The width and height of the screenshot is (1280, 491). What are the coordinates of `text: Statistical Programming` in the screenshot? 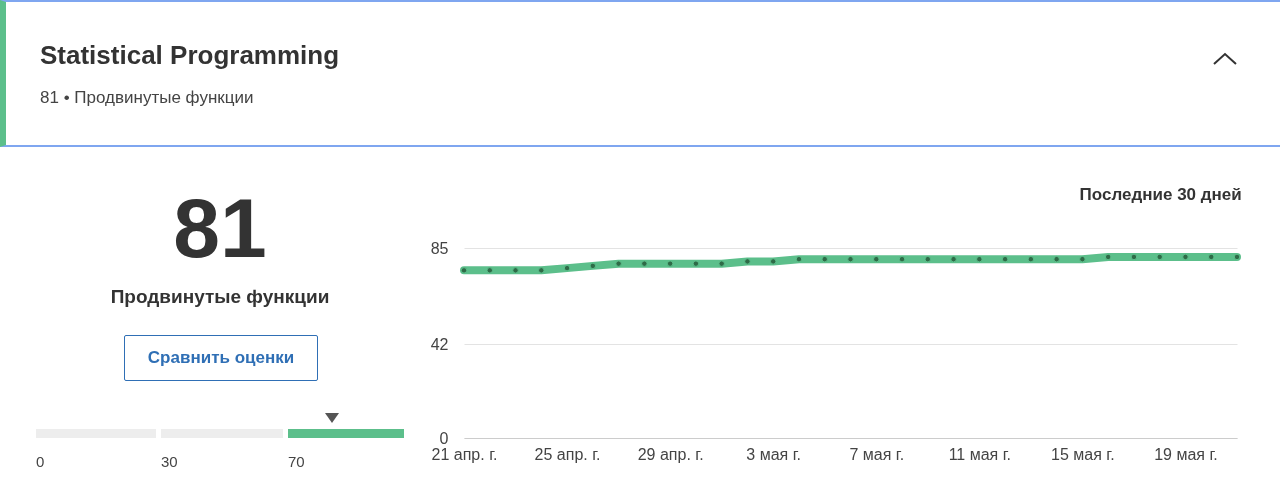 It's located at (190, 55).